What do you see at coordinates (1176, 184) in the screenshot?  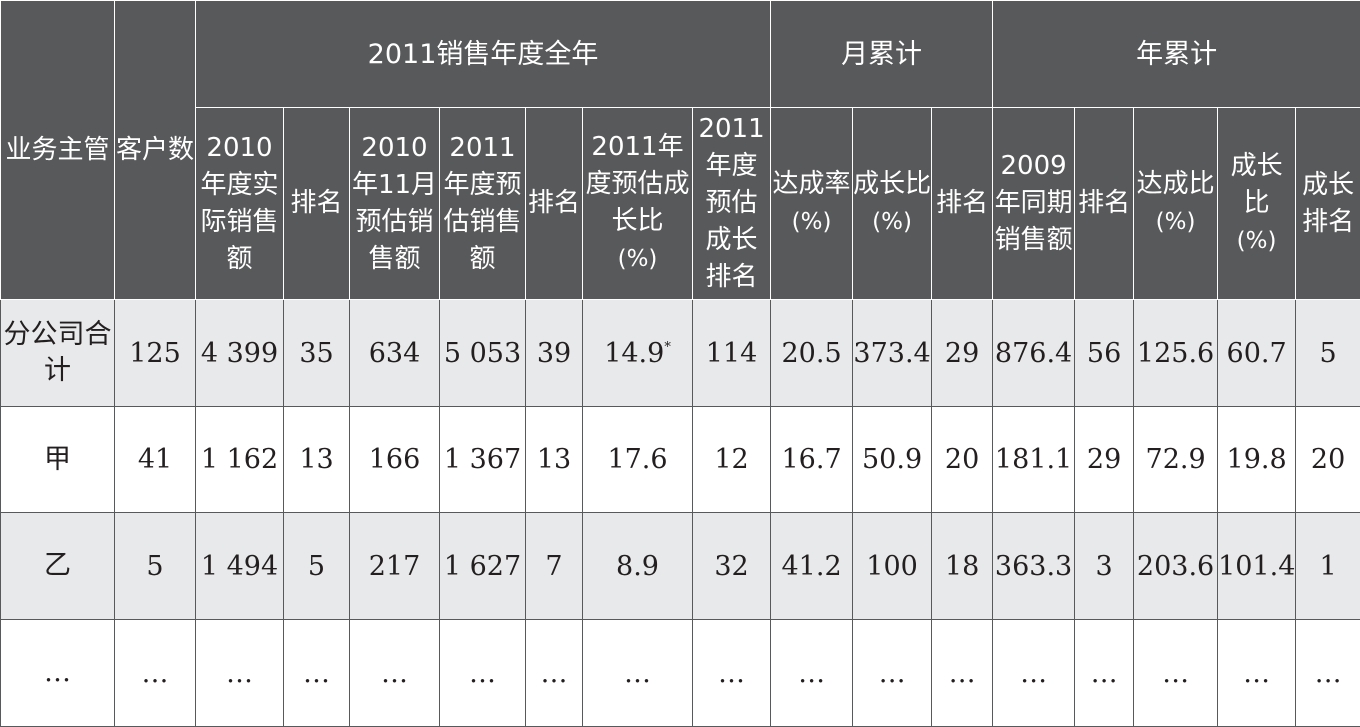 I see `header-yearly-achievement-label: 达成比` at bounding box center [1176, 184].